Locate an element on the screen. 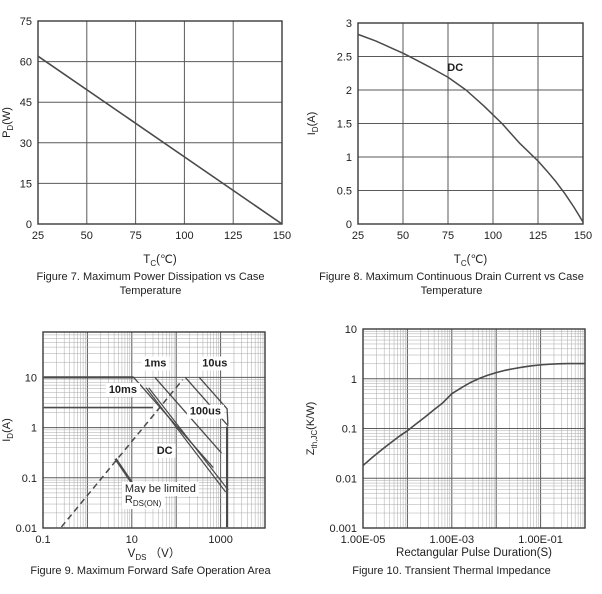 This screenshot has width=602, height=594. figure10-ticks: 1.00E-05 1.00E-03 1.00E-01 0.001 0.01 0.1 1 10 is located at coordinates (445, 435).